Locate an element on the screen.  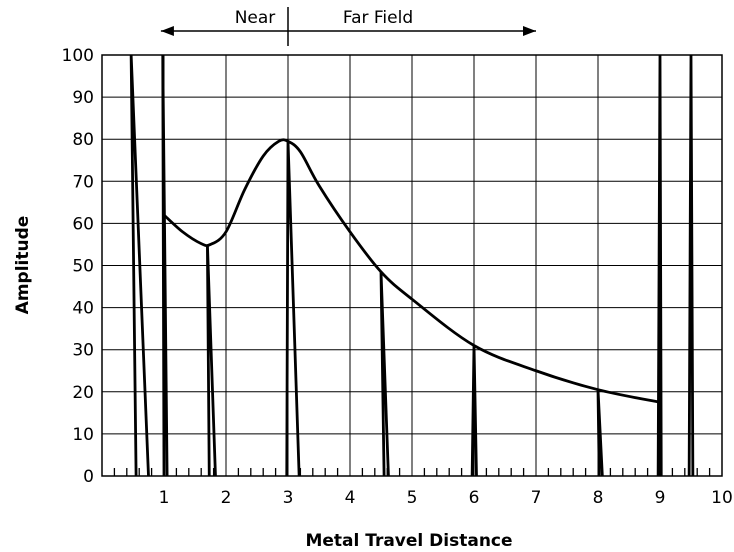
y-tick-label: 20 is located at coordinates (83, 393).